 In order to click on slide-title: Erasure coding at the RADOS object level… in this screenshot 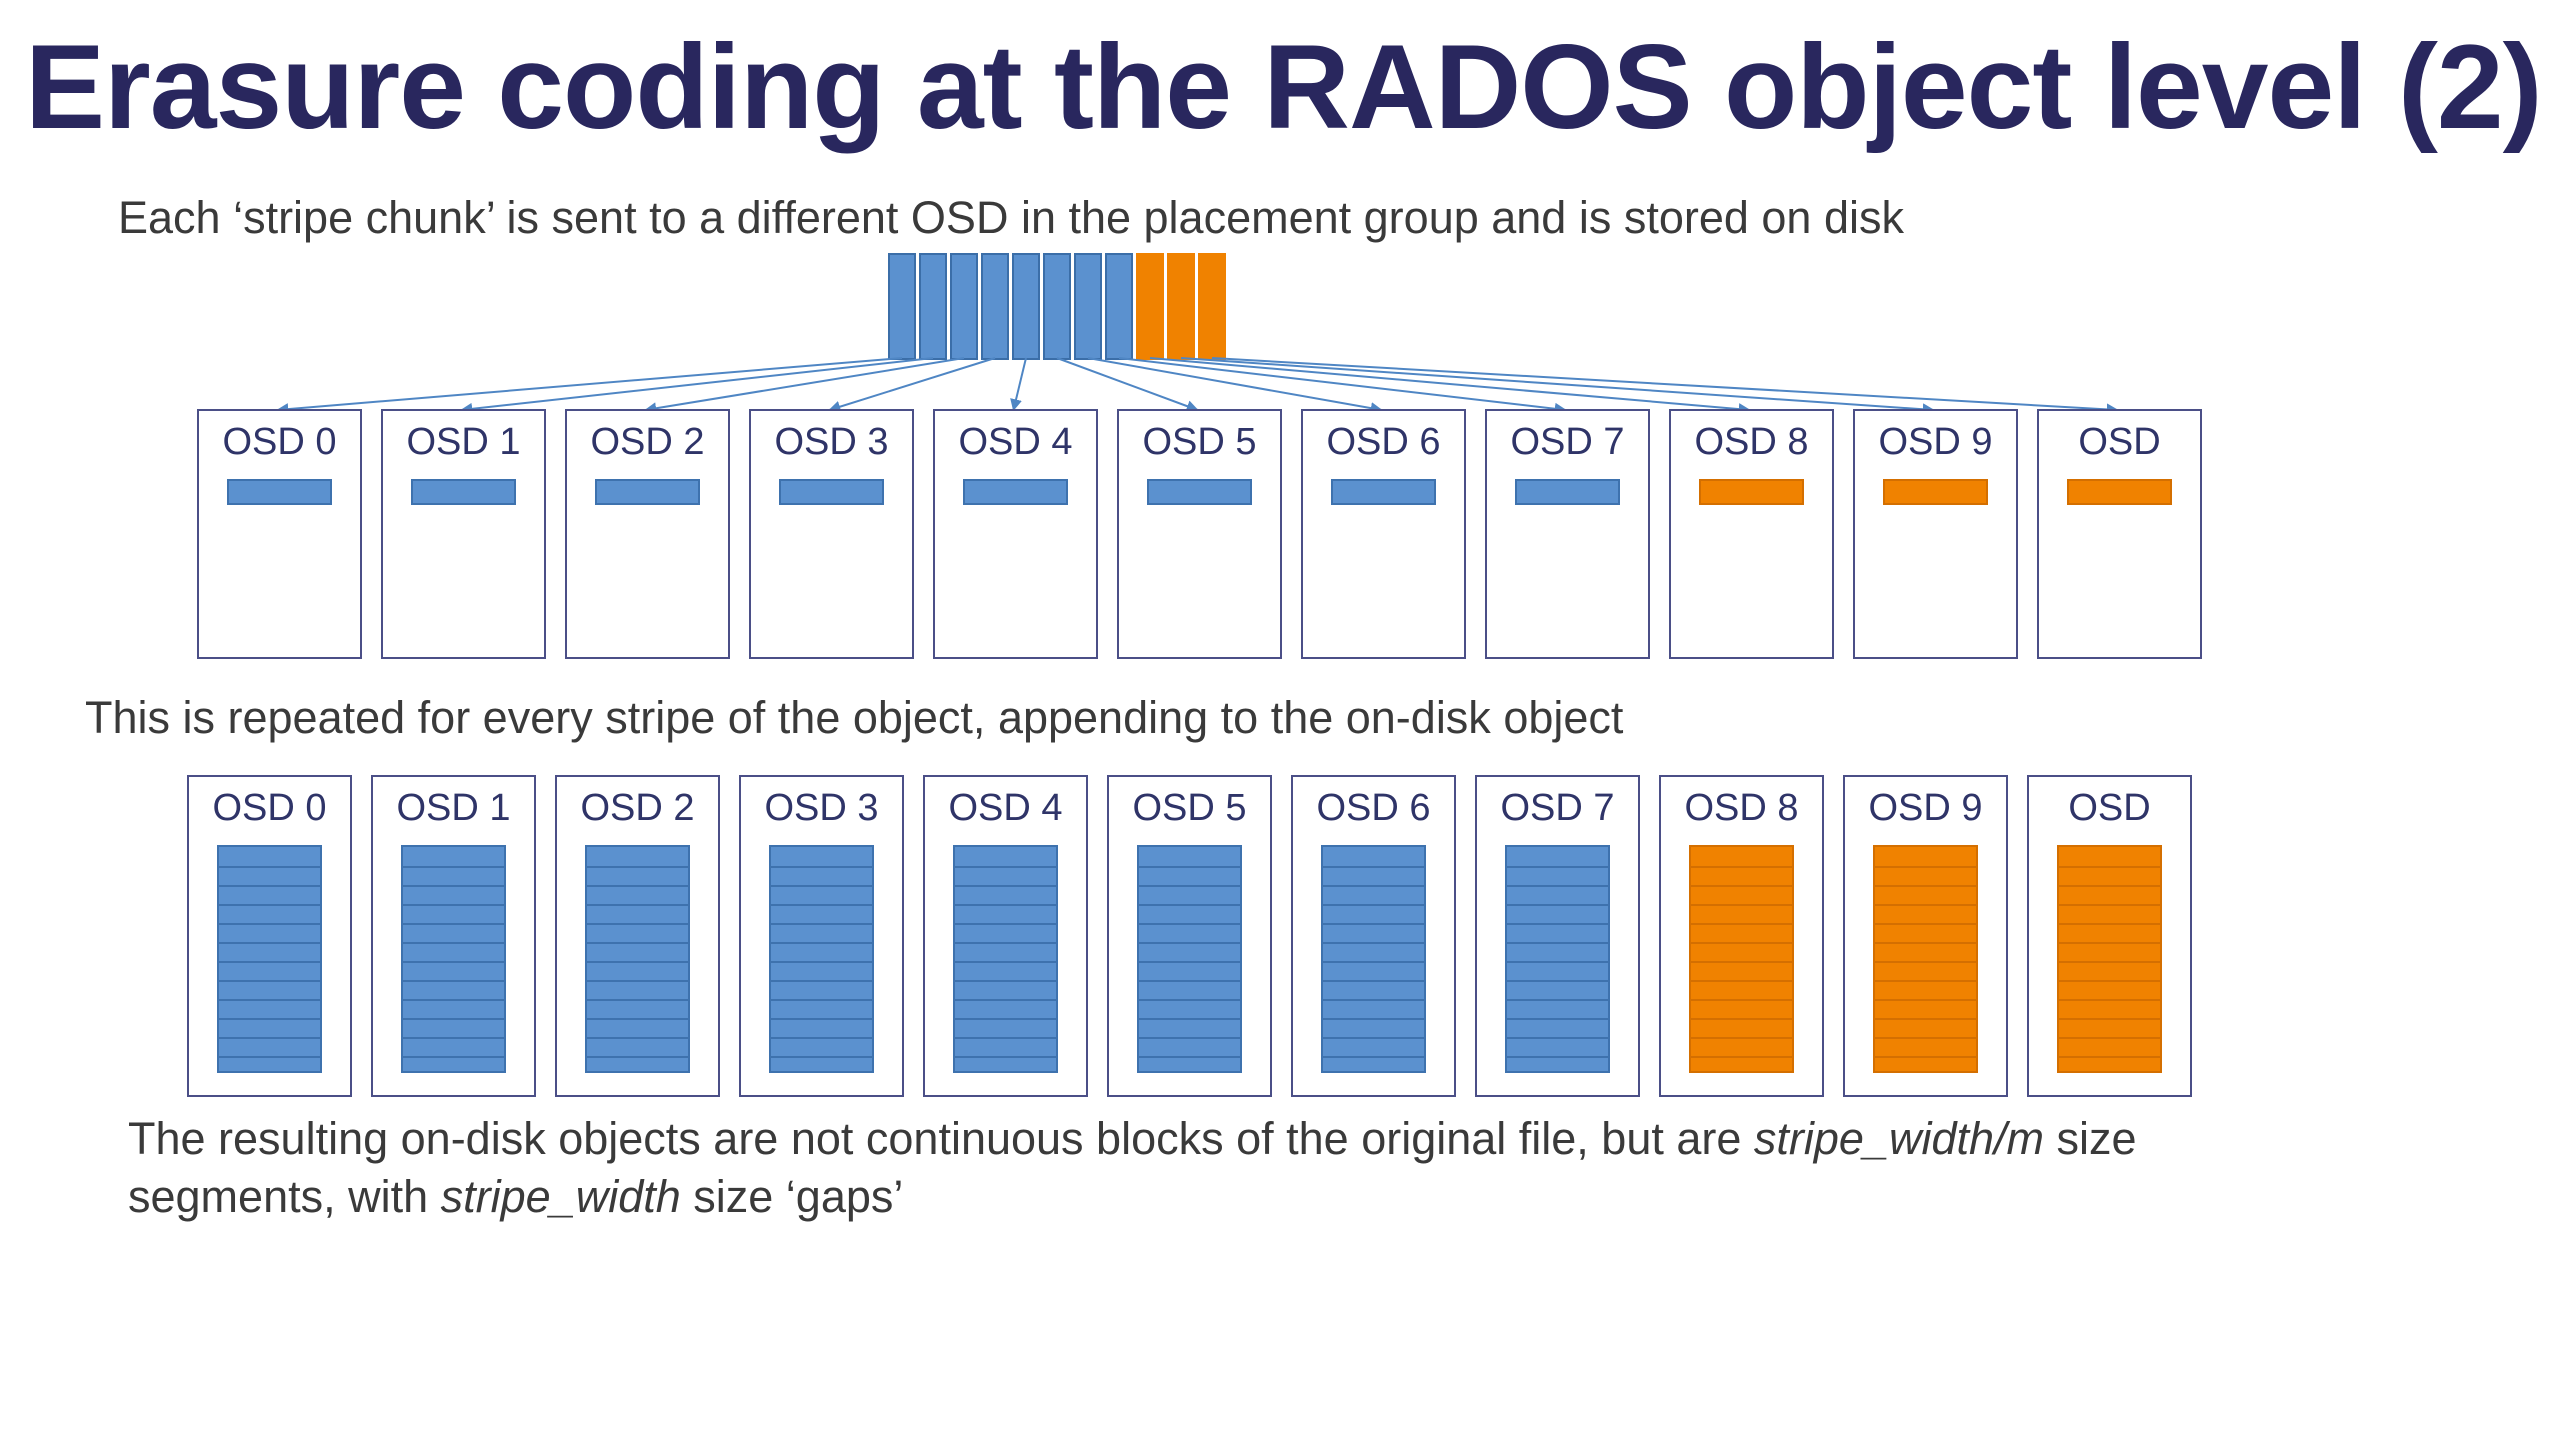, I will do `click(1284, 87)`.